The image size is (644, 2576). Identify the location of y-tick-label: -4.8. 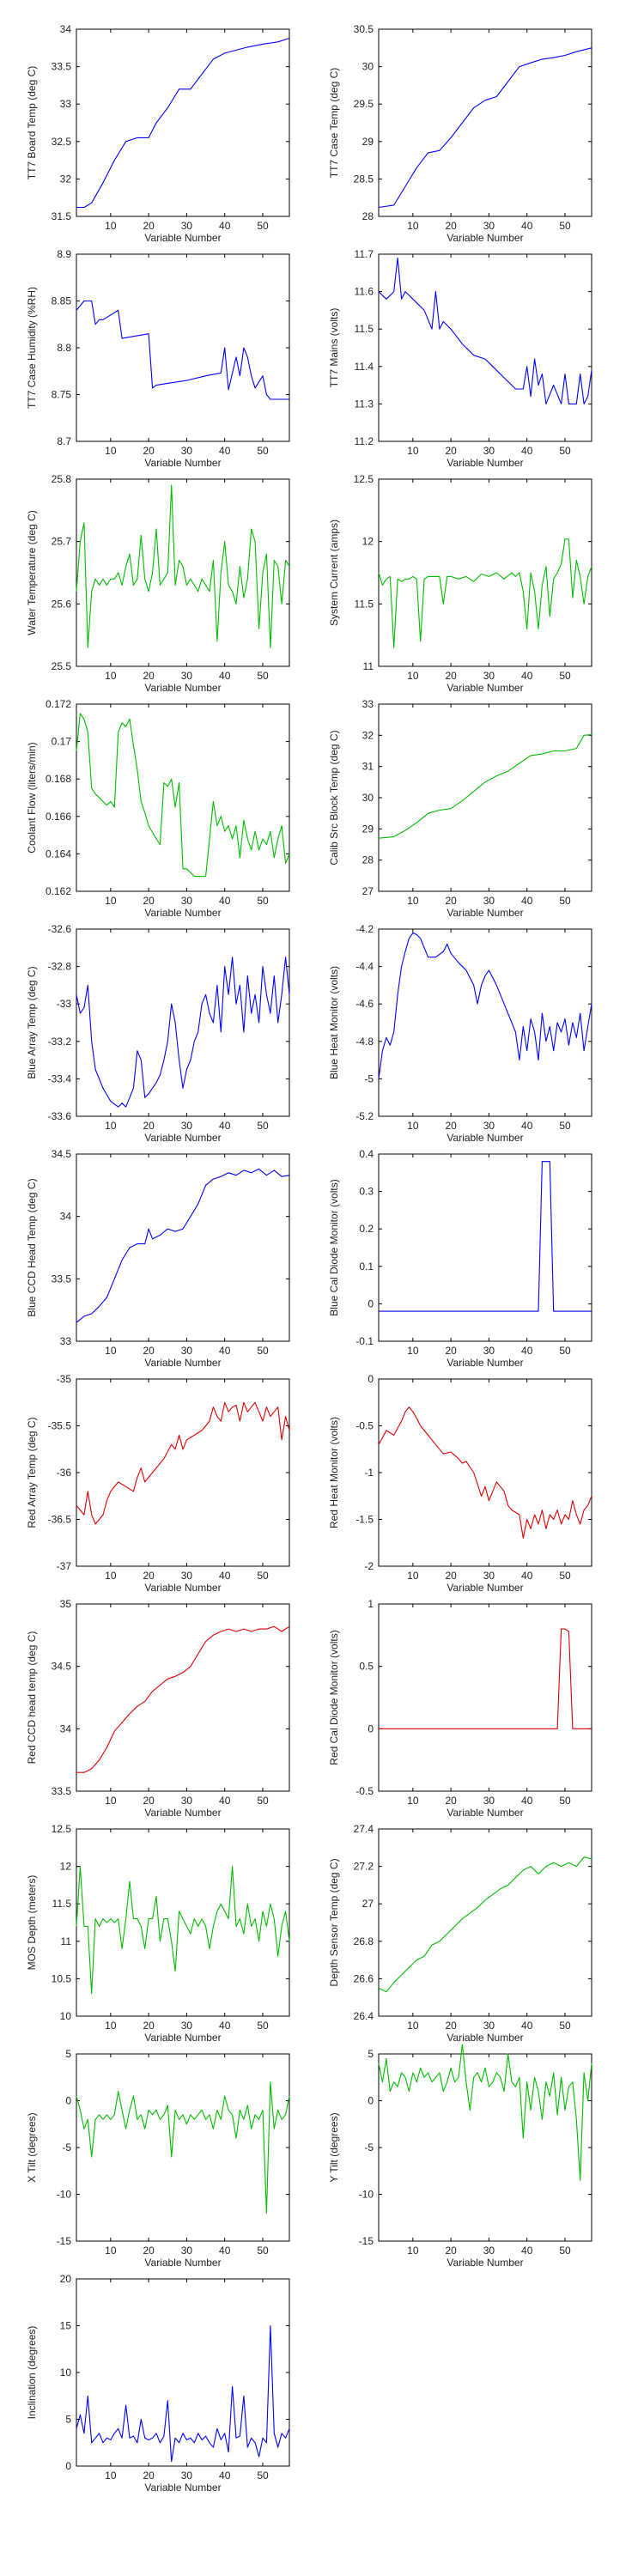
(365, 1042).